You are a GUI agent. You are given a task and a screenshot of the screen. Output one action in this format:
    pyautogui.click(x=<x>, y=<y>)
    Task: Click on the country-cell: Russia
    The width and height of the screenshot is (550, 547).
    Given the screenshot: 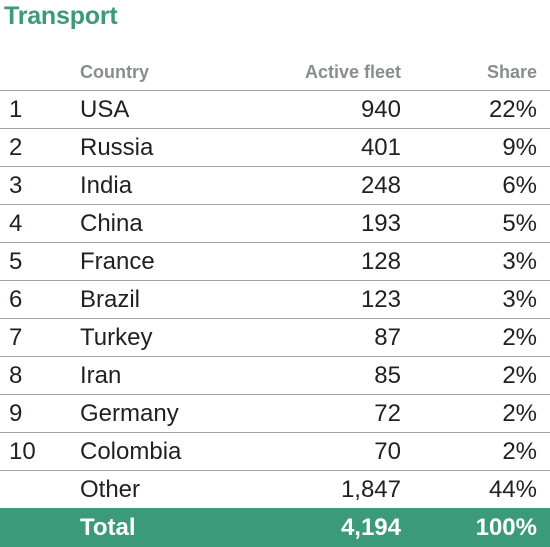 What is the action you would take?
    pyautogui.click(x=185, y=147)
    